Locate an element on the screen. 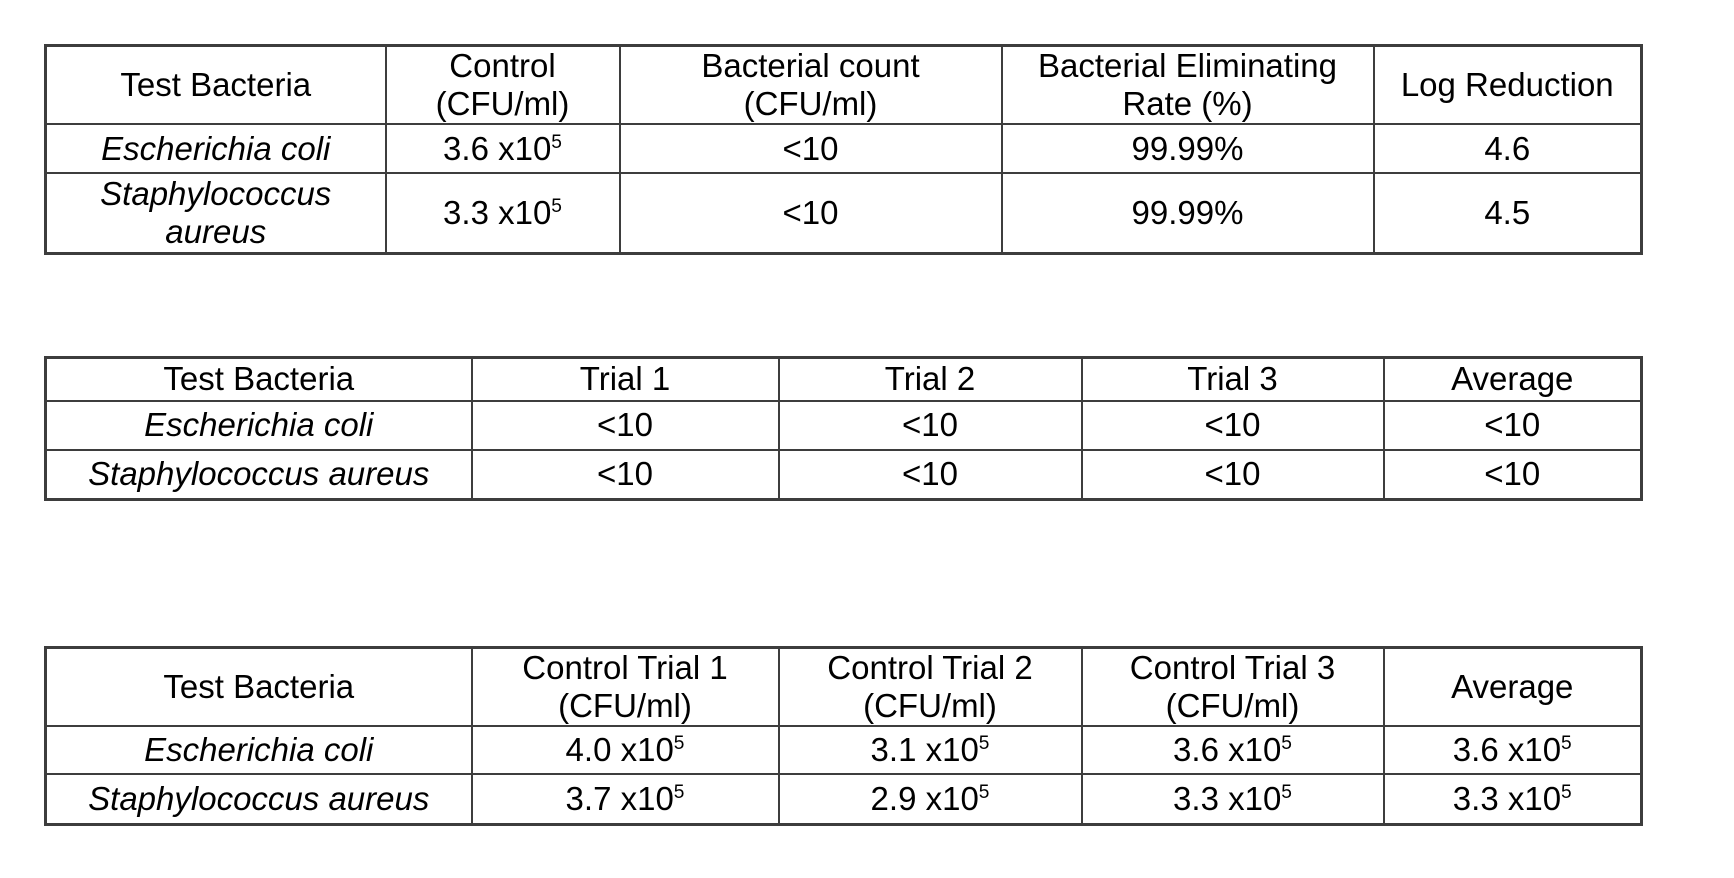 This screenshot has height=878, width=1734. header-cell-control-trial-1: Control Trial 1 (CFU/ml) is located at coordinates (625, 686).